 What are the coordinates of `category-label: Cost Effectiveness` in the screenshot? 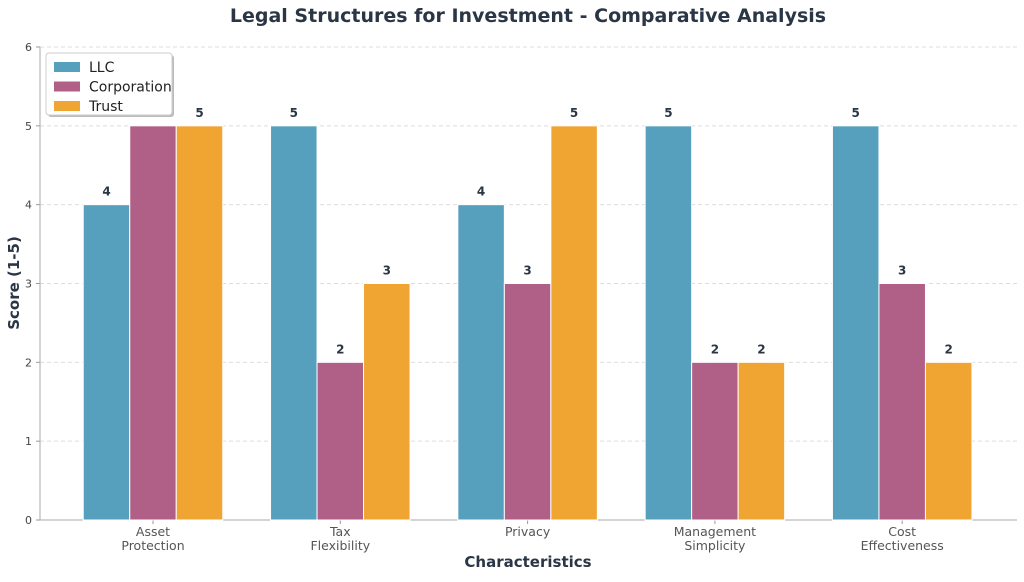 It's located at (902, 538).